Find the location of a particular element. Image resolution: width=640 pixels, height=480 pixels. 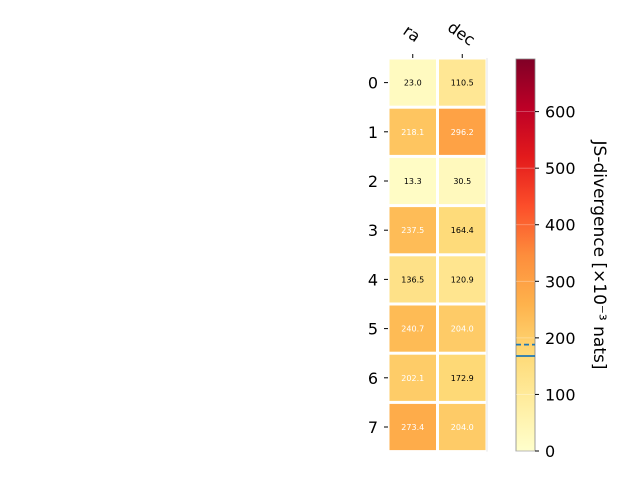

heatmap-cell-2-ra is located at coordinates (412, 181).